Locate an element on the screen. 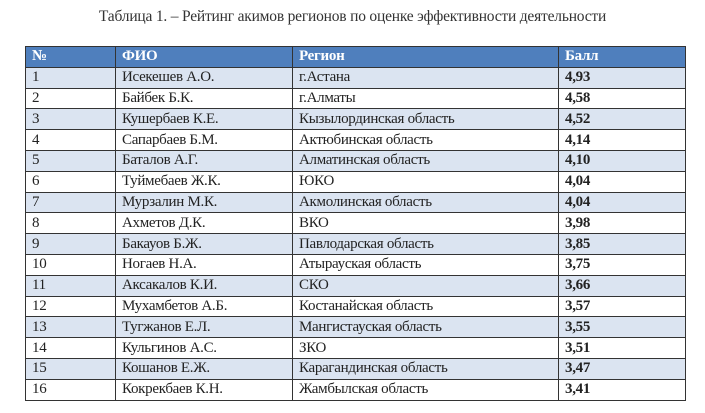 This screenshot has height=413, width=705. cell-number: 7 is located at coordinates (70, 202).